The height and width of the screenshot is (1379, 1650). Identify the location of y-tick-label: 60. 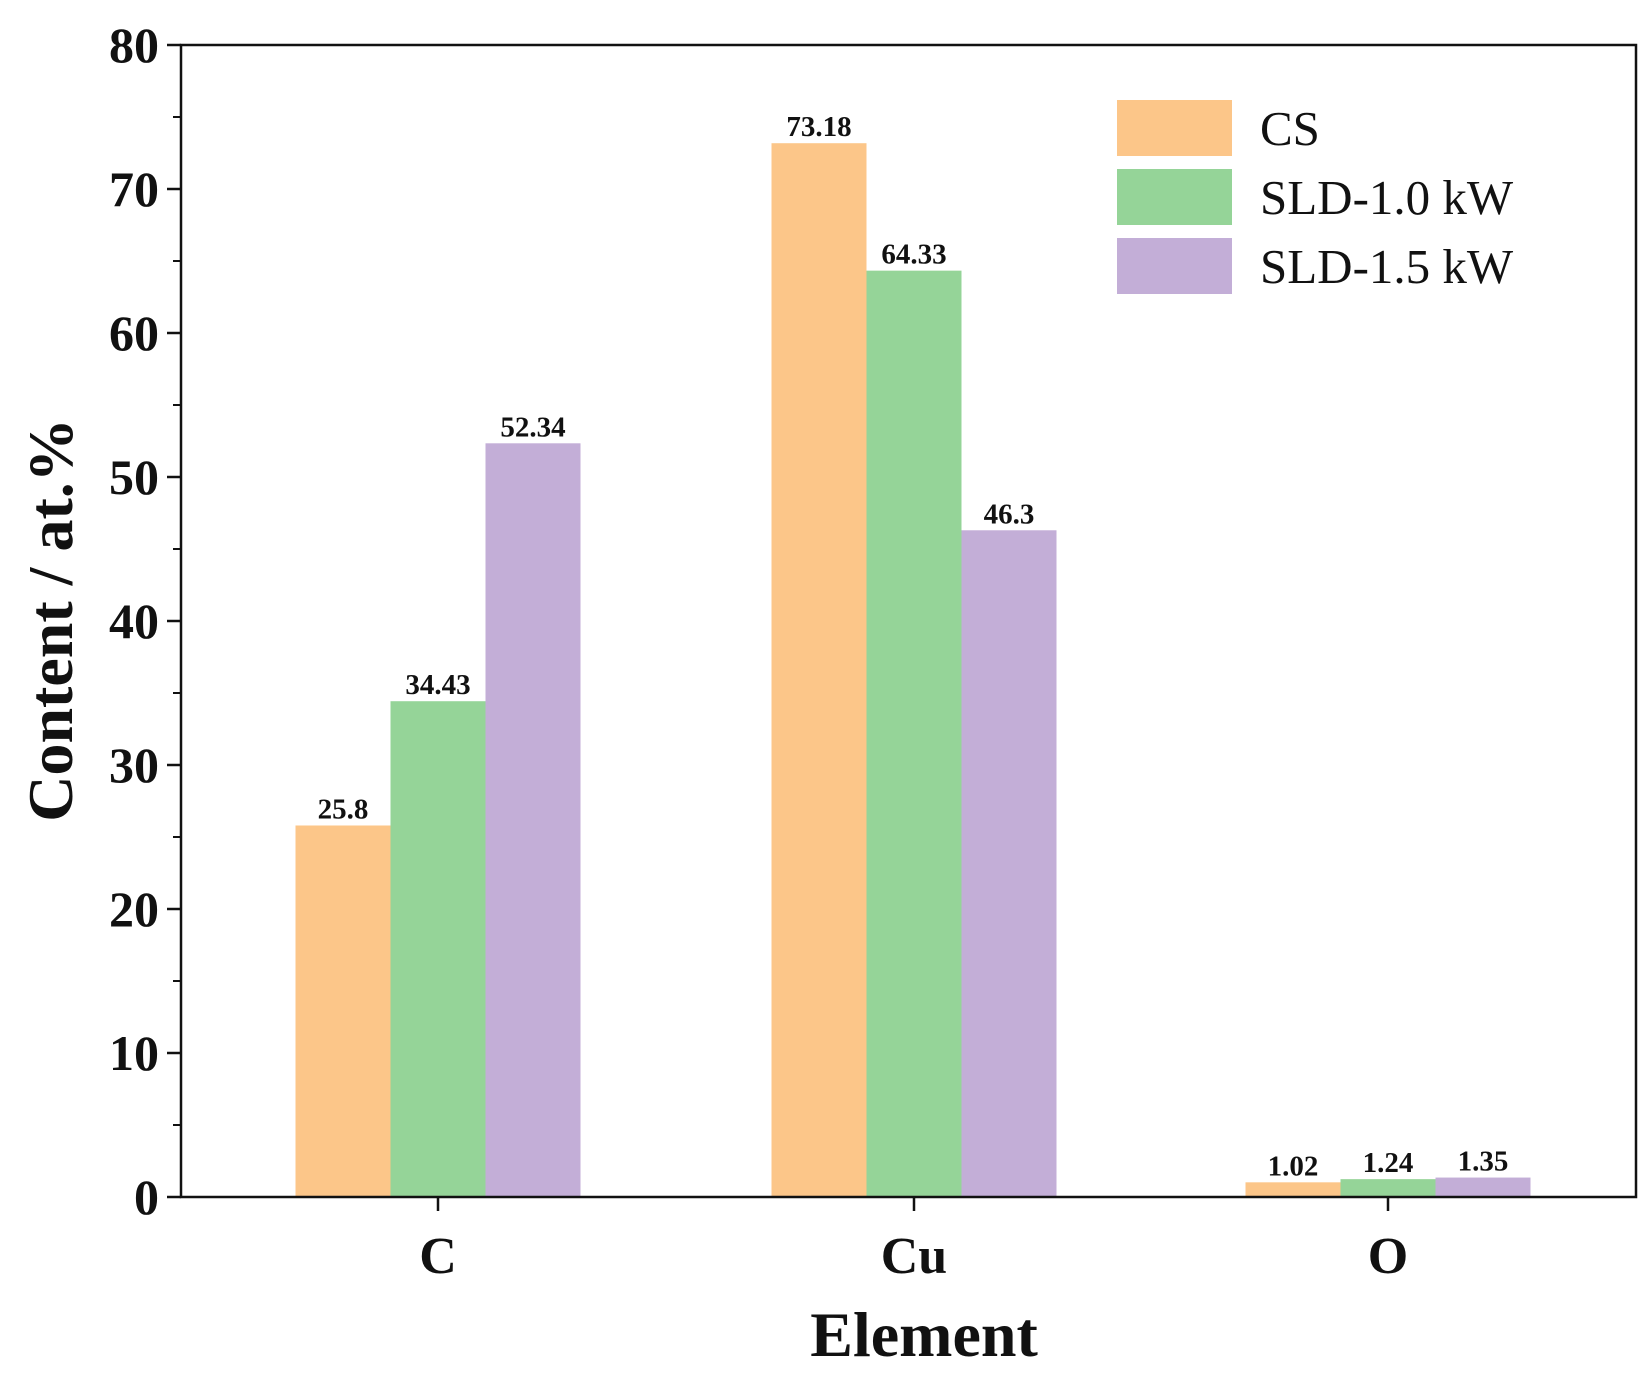
(134, 333).